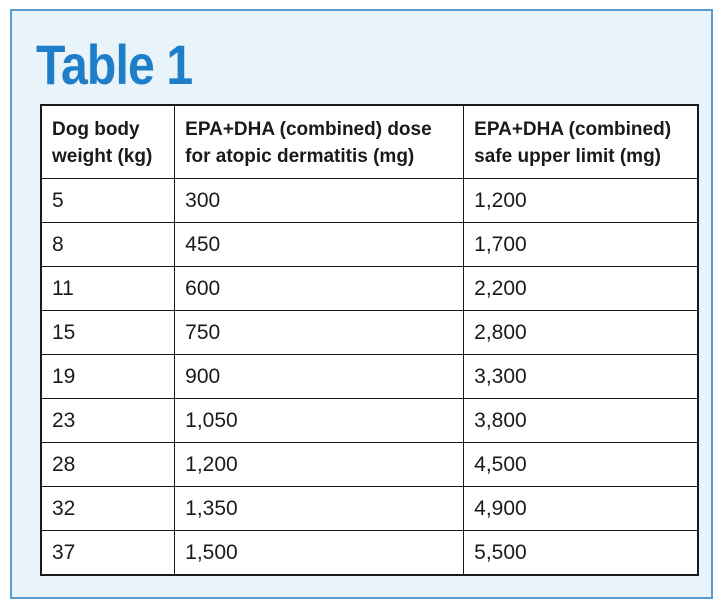  What do you see at coordinates (319, 332) in the screenshot?
I see `cell-dose: 750` at bounding box center [319, 332].